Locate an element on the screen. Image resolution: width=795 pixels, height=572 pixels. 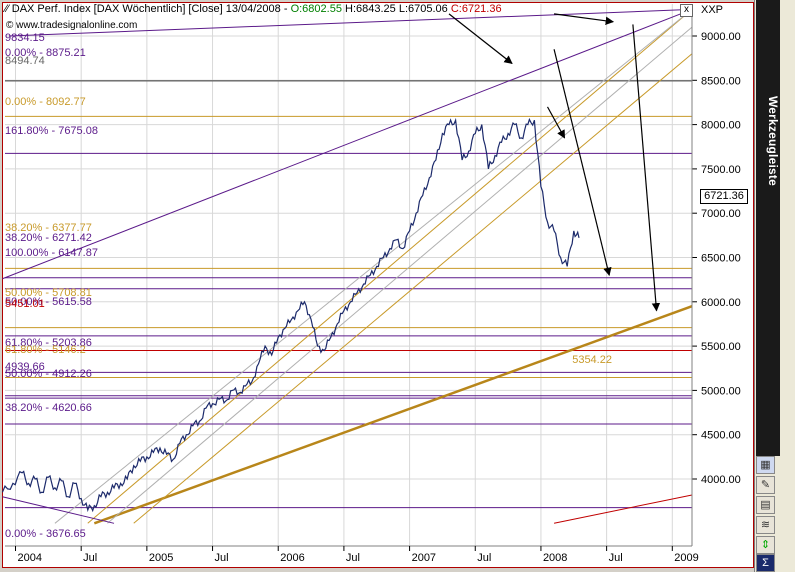
toolbar-title: Werkzeugleiste is located at coordinates (773, 141).